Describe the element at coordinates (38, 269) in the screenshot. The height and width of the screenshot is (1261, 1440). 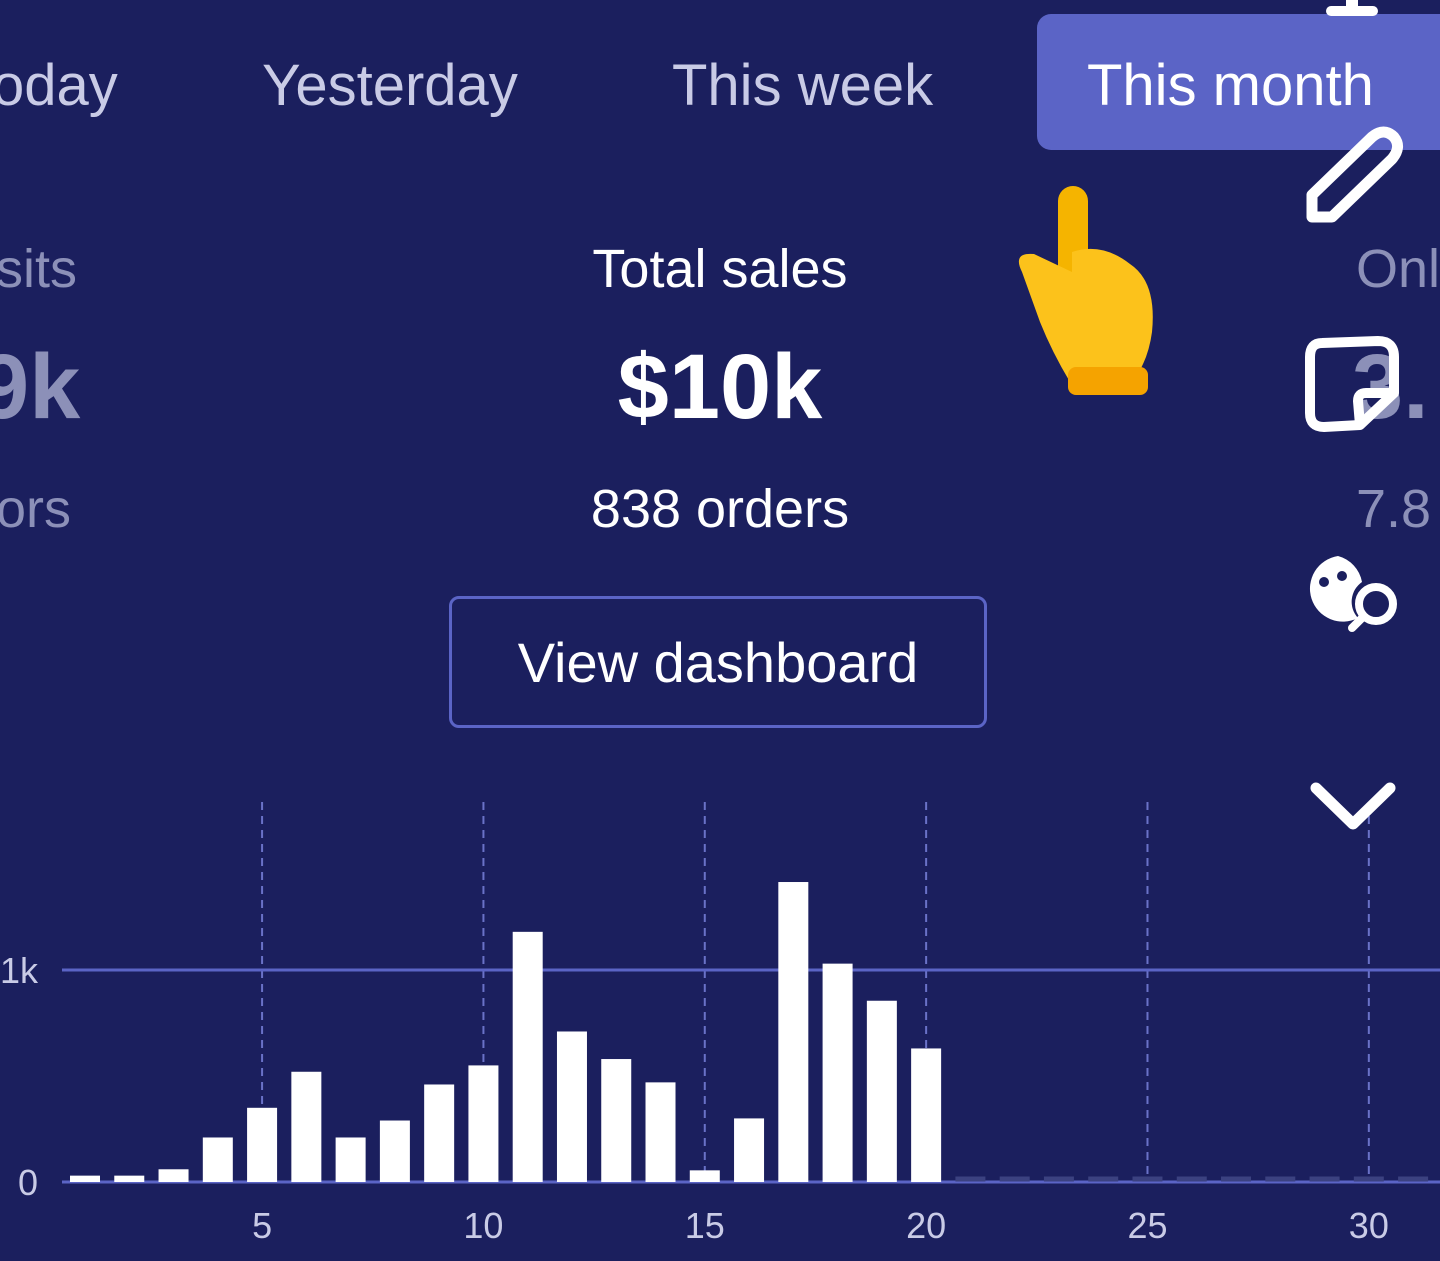
I see `visits-label: sits` at that location.